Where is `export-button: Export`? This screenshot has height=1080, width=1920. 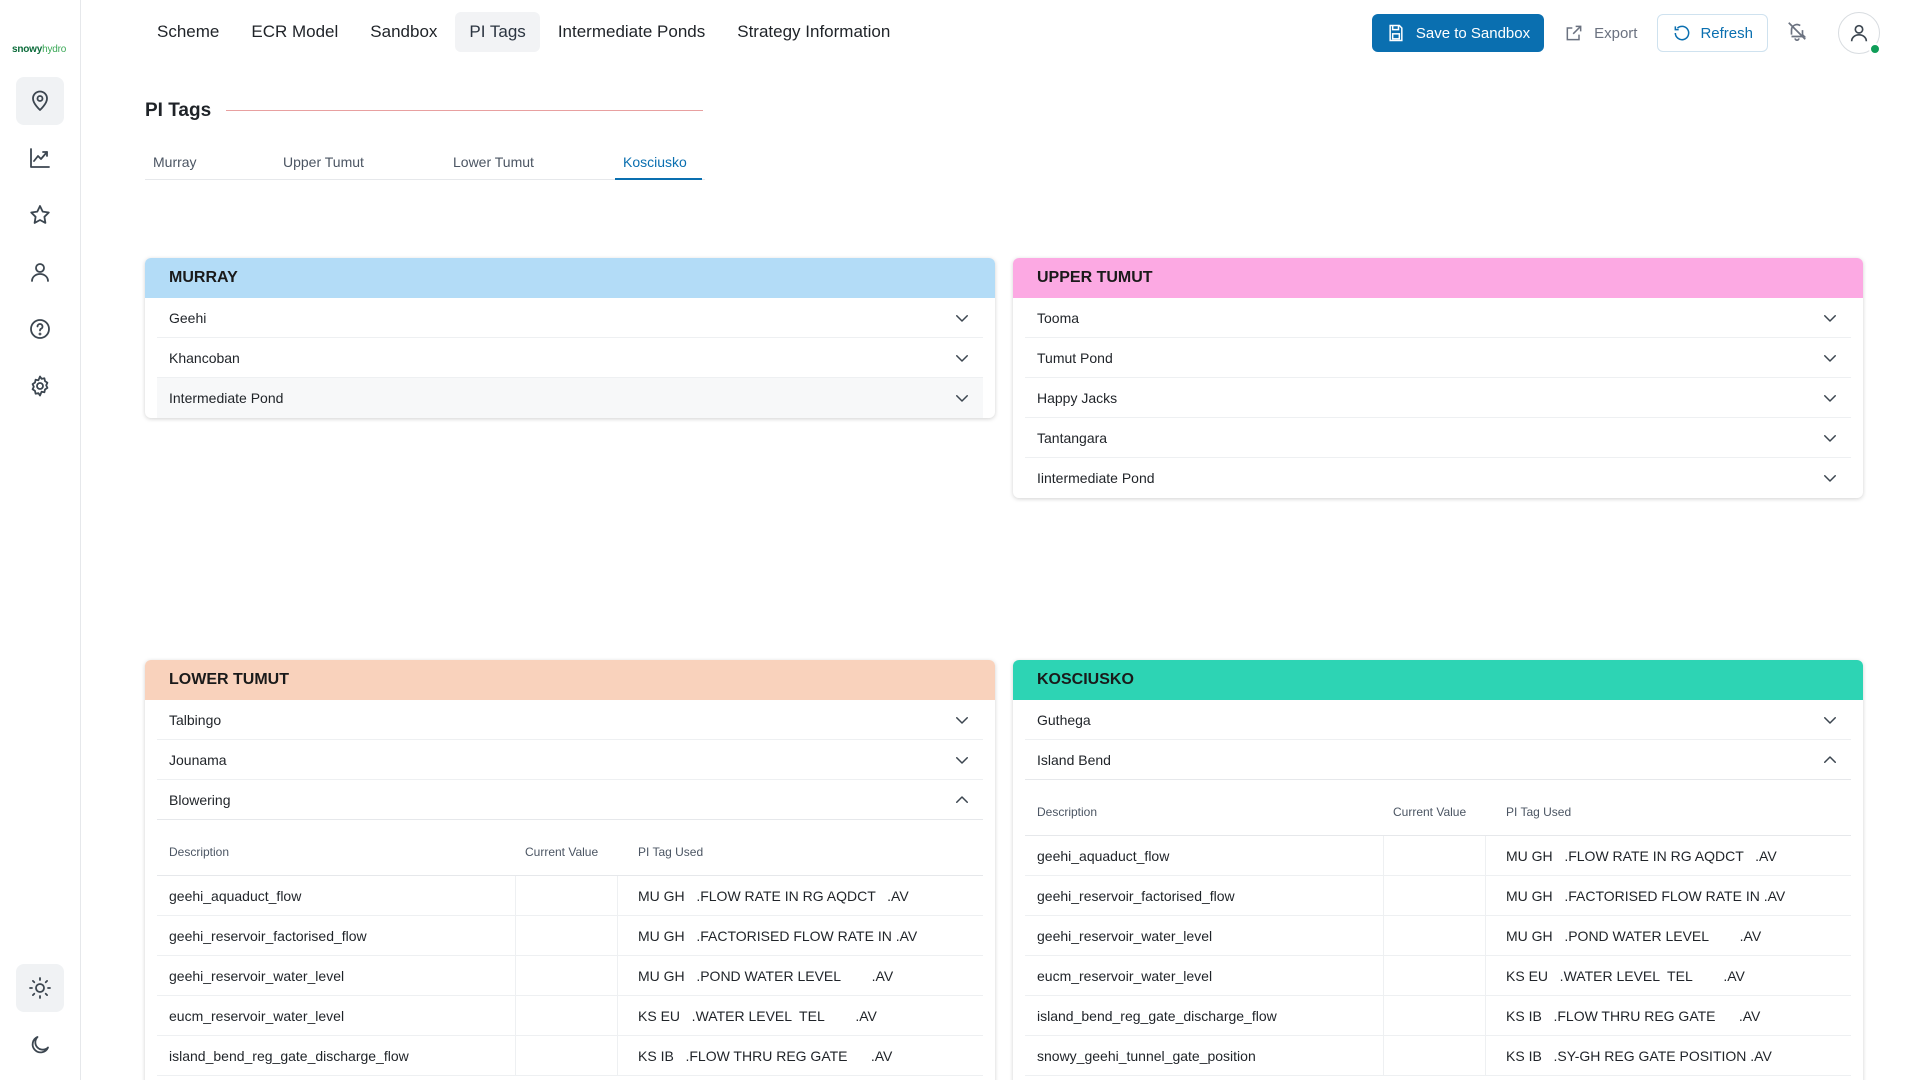 export-button: Export is located at coordinates (1600, 33).